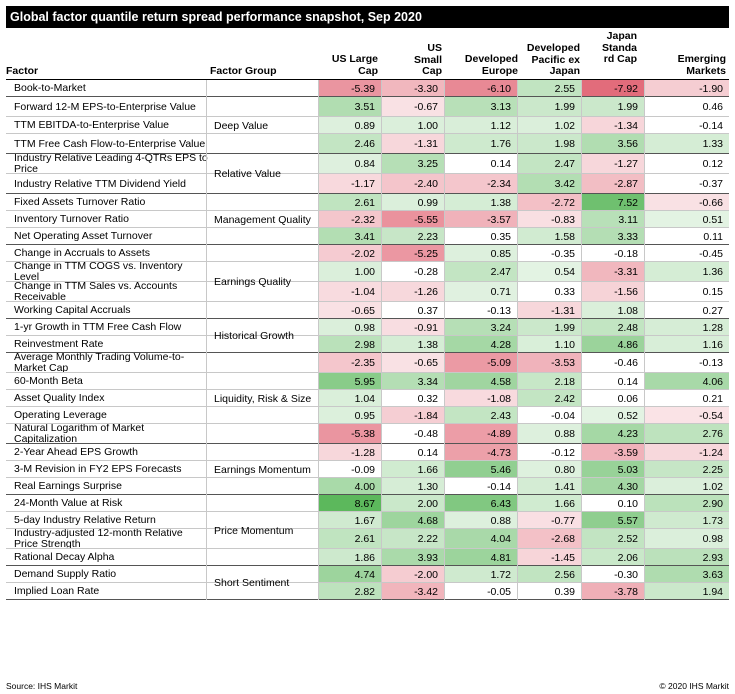 This screenshot has width=735, height=694. I want to click on value-cell: 2.48, so click(612, 327).